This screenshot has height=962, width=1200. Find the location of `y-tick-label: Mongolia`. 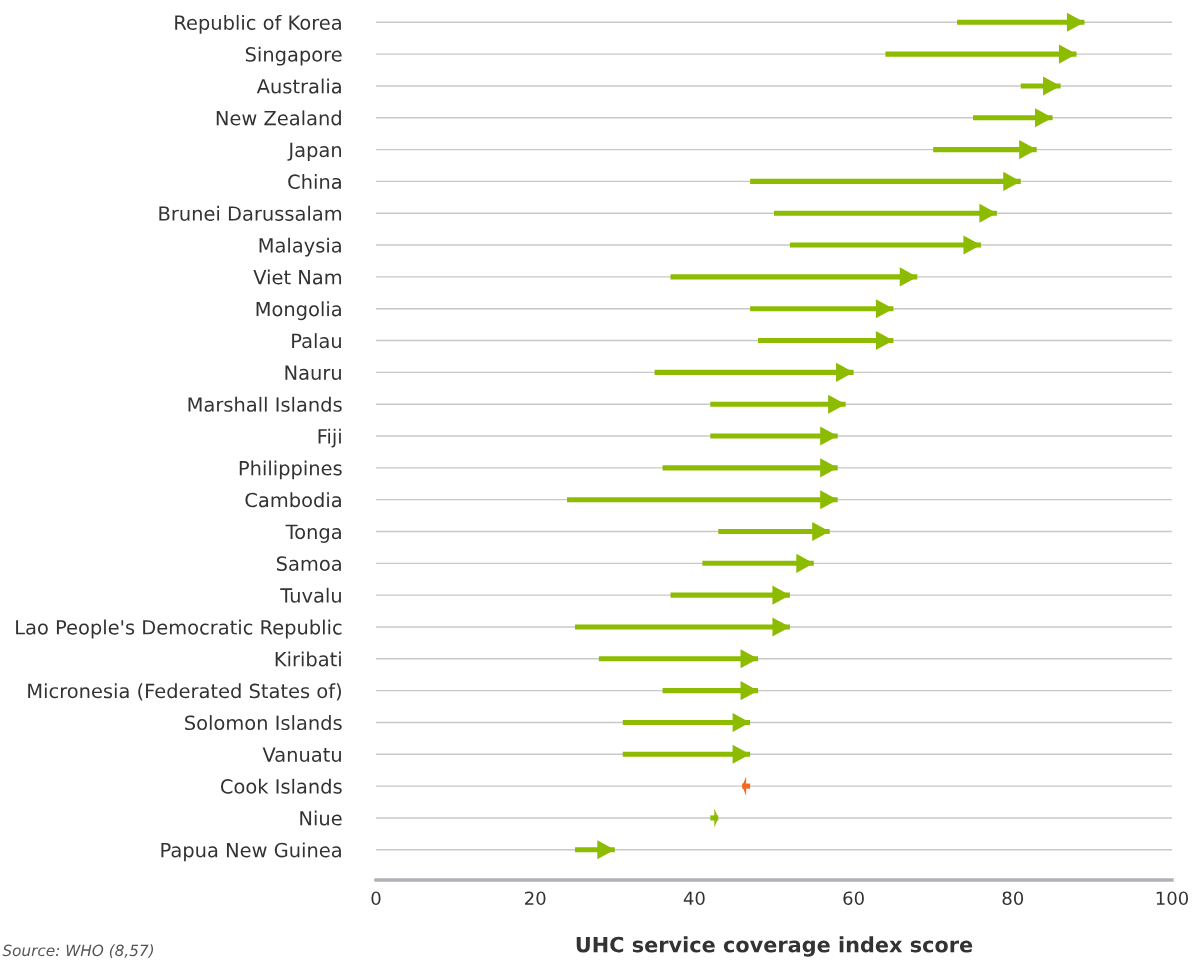

y-tick-label: Mongolia is located at coordinates (298, 311).